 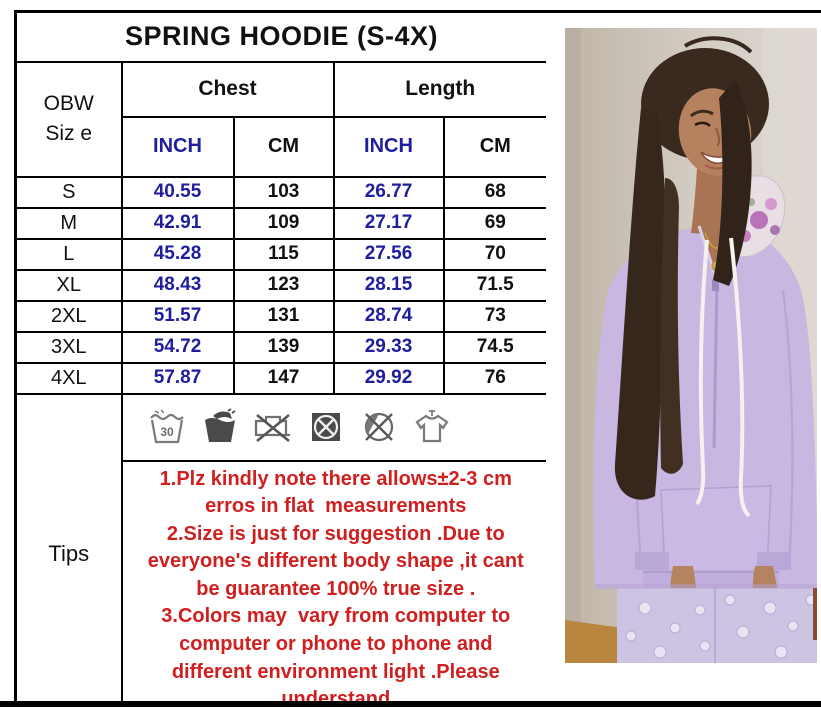 I want to click on length-inch-value: 28.15, so click(x=388, y=285).